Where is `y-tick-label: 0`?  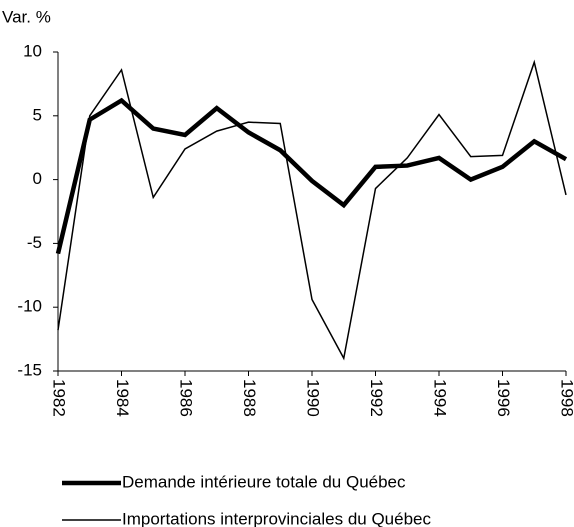 y-tick-label: 0 is located at coordinates (37, 178).